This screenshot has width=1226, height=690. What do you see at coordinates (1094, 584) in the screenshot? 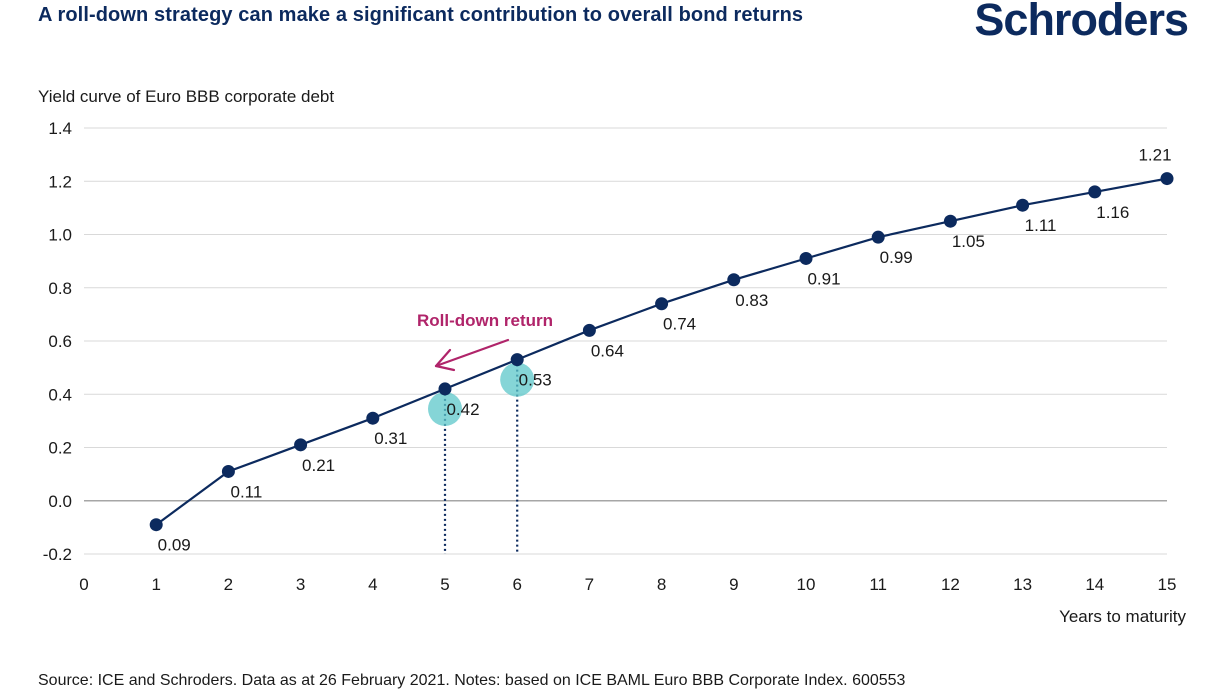
I see `x-tick-label: 14` at bounding box center [1094, 584].